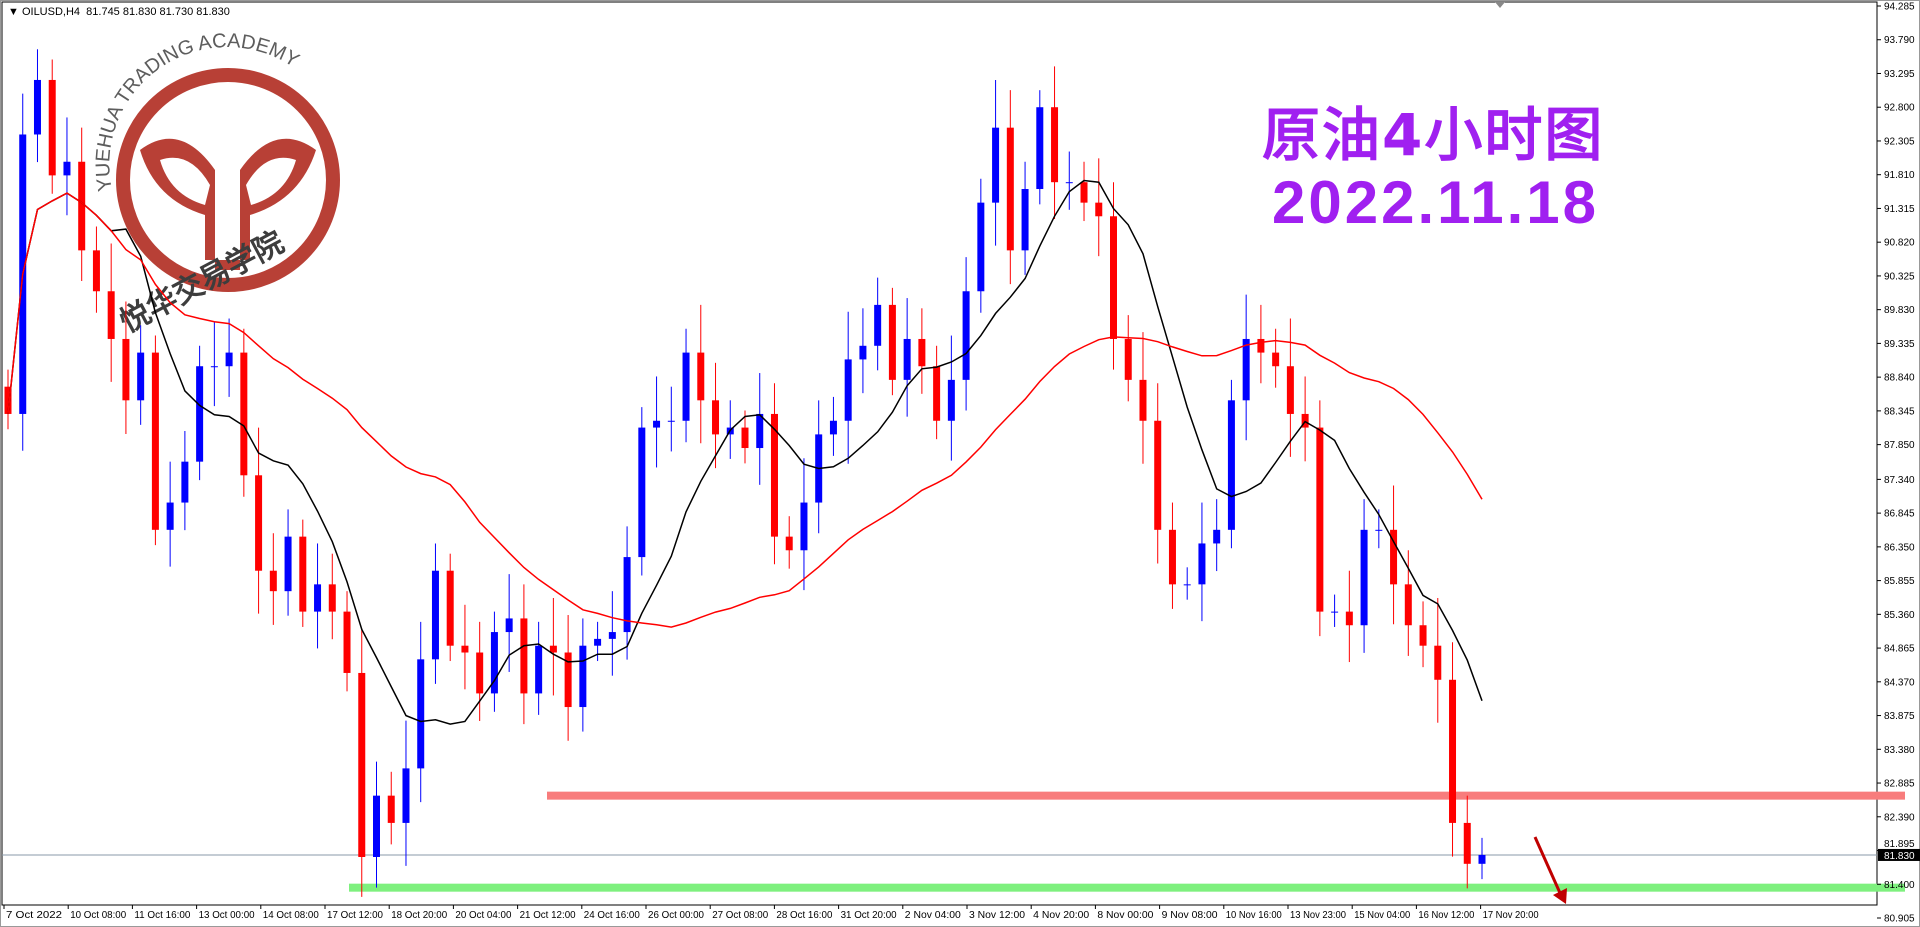 This screenshot has height=927, width=1920. I want to click on x-tick-label: 10 Oct 08:00, so click(98, 915).